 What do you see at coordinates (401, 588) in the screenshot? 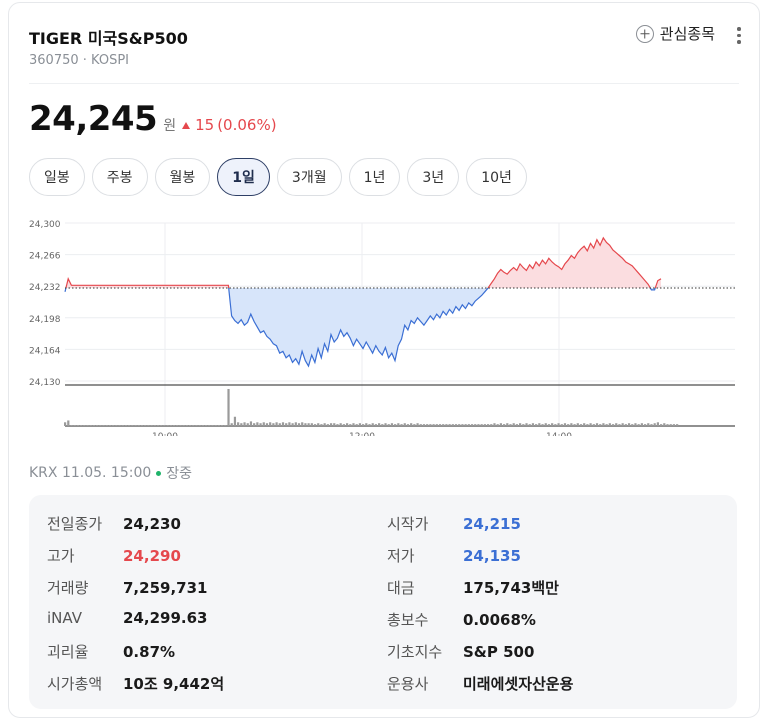
I see `info-label: 대금` at bounding box center [401, 588].